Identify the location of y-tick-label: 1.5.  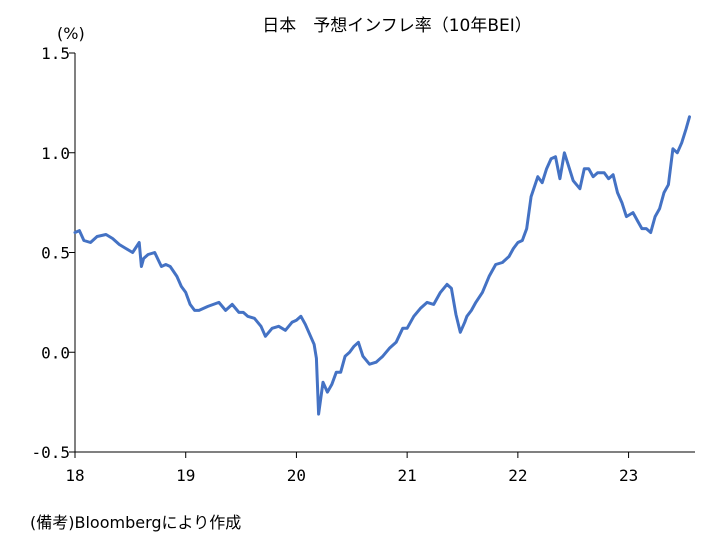
(55, 53).